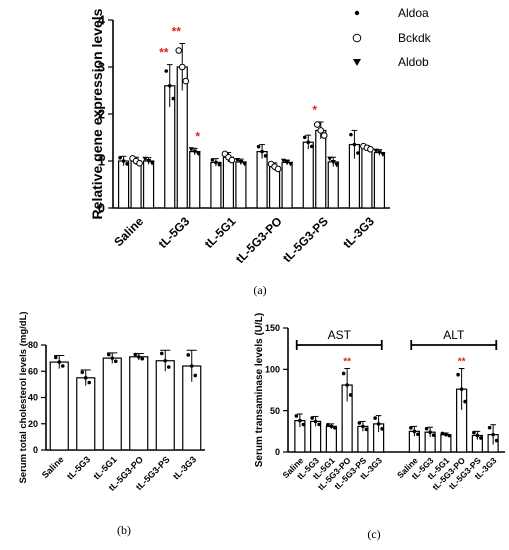 The height and width of the screenshot is (550, 509). What do you see at coordinates (86, 414) in the screenshot?
I see `panel-b-tl-5g3-bar` at bounding box center [86, 414].